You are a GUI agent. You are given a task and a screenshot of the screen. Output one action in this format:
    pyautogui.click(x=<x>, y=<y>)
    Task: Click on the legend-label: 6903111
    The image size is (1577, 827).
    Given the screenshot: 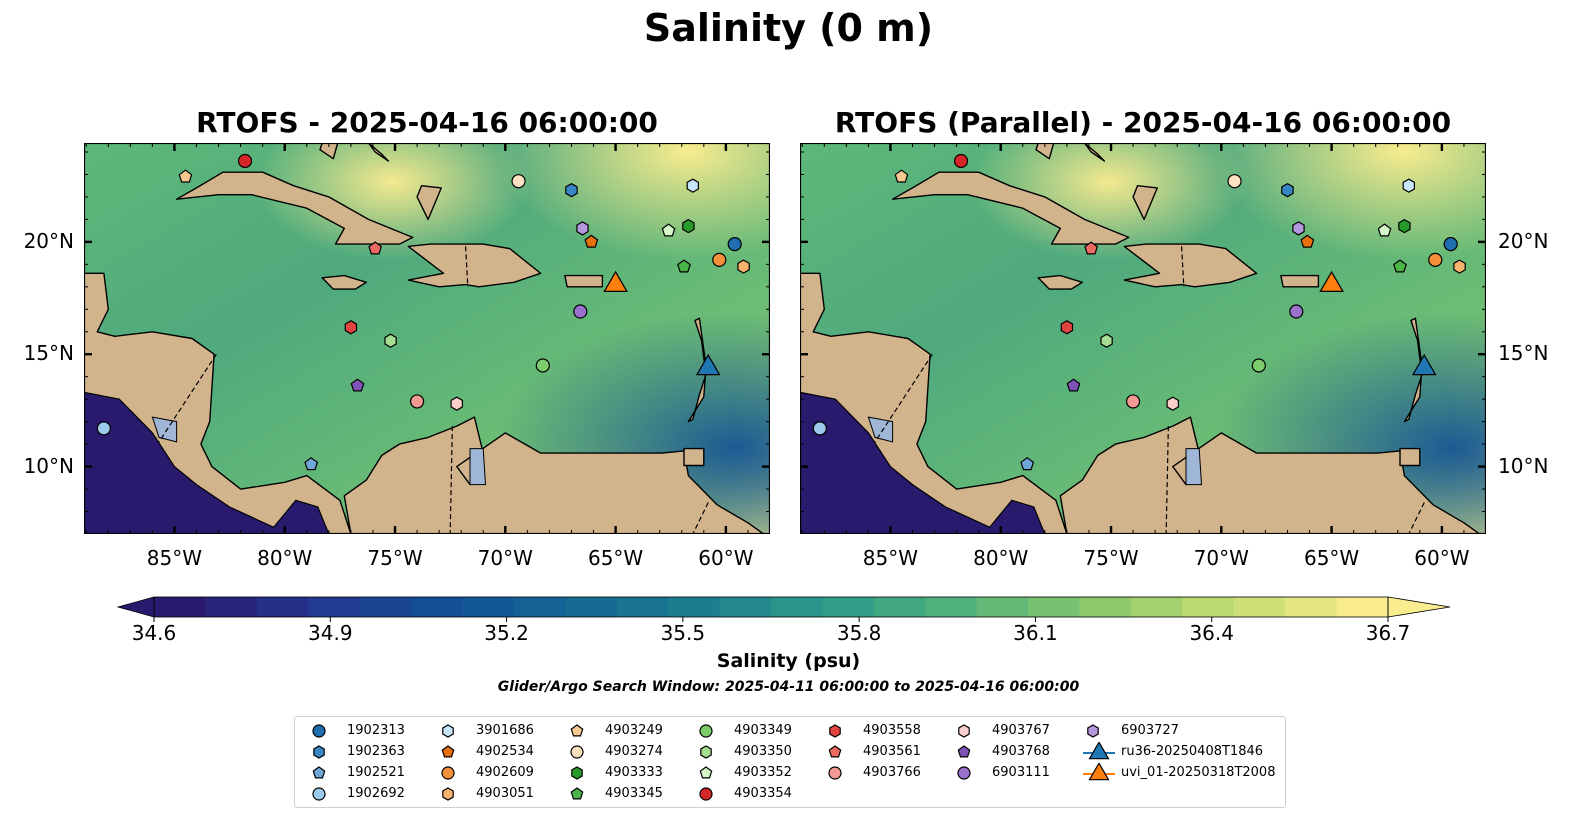 What is the action you would take?
    pyautogui.click(x=1021, y=772)
    